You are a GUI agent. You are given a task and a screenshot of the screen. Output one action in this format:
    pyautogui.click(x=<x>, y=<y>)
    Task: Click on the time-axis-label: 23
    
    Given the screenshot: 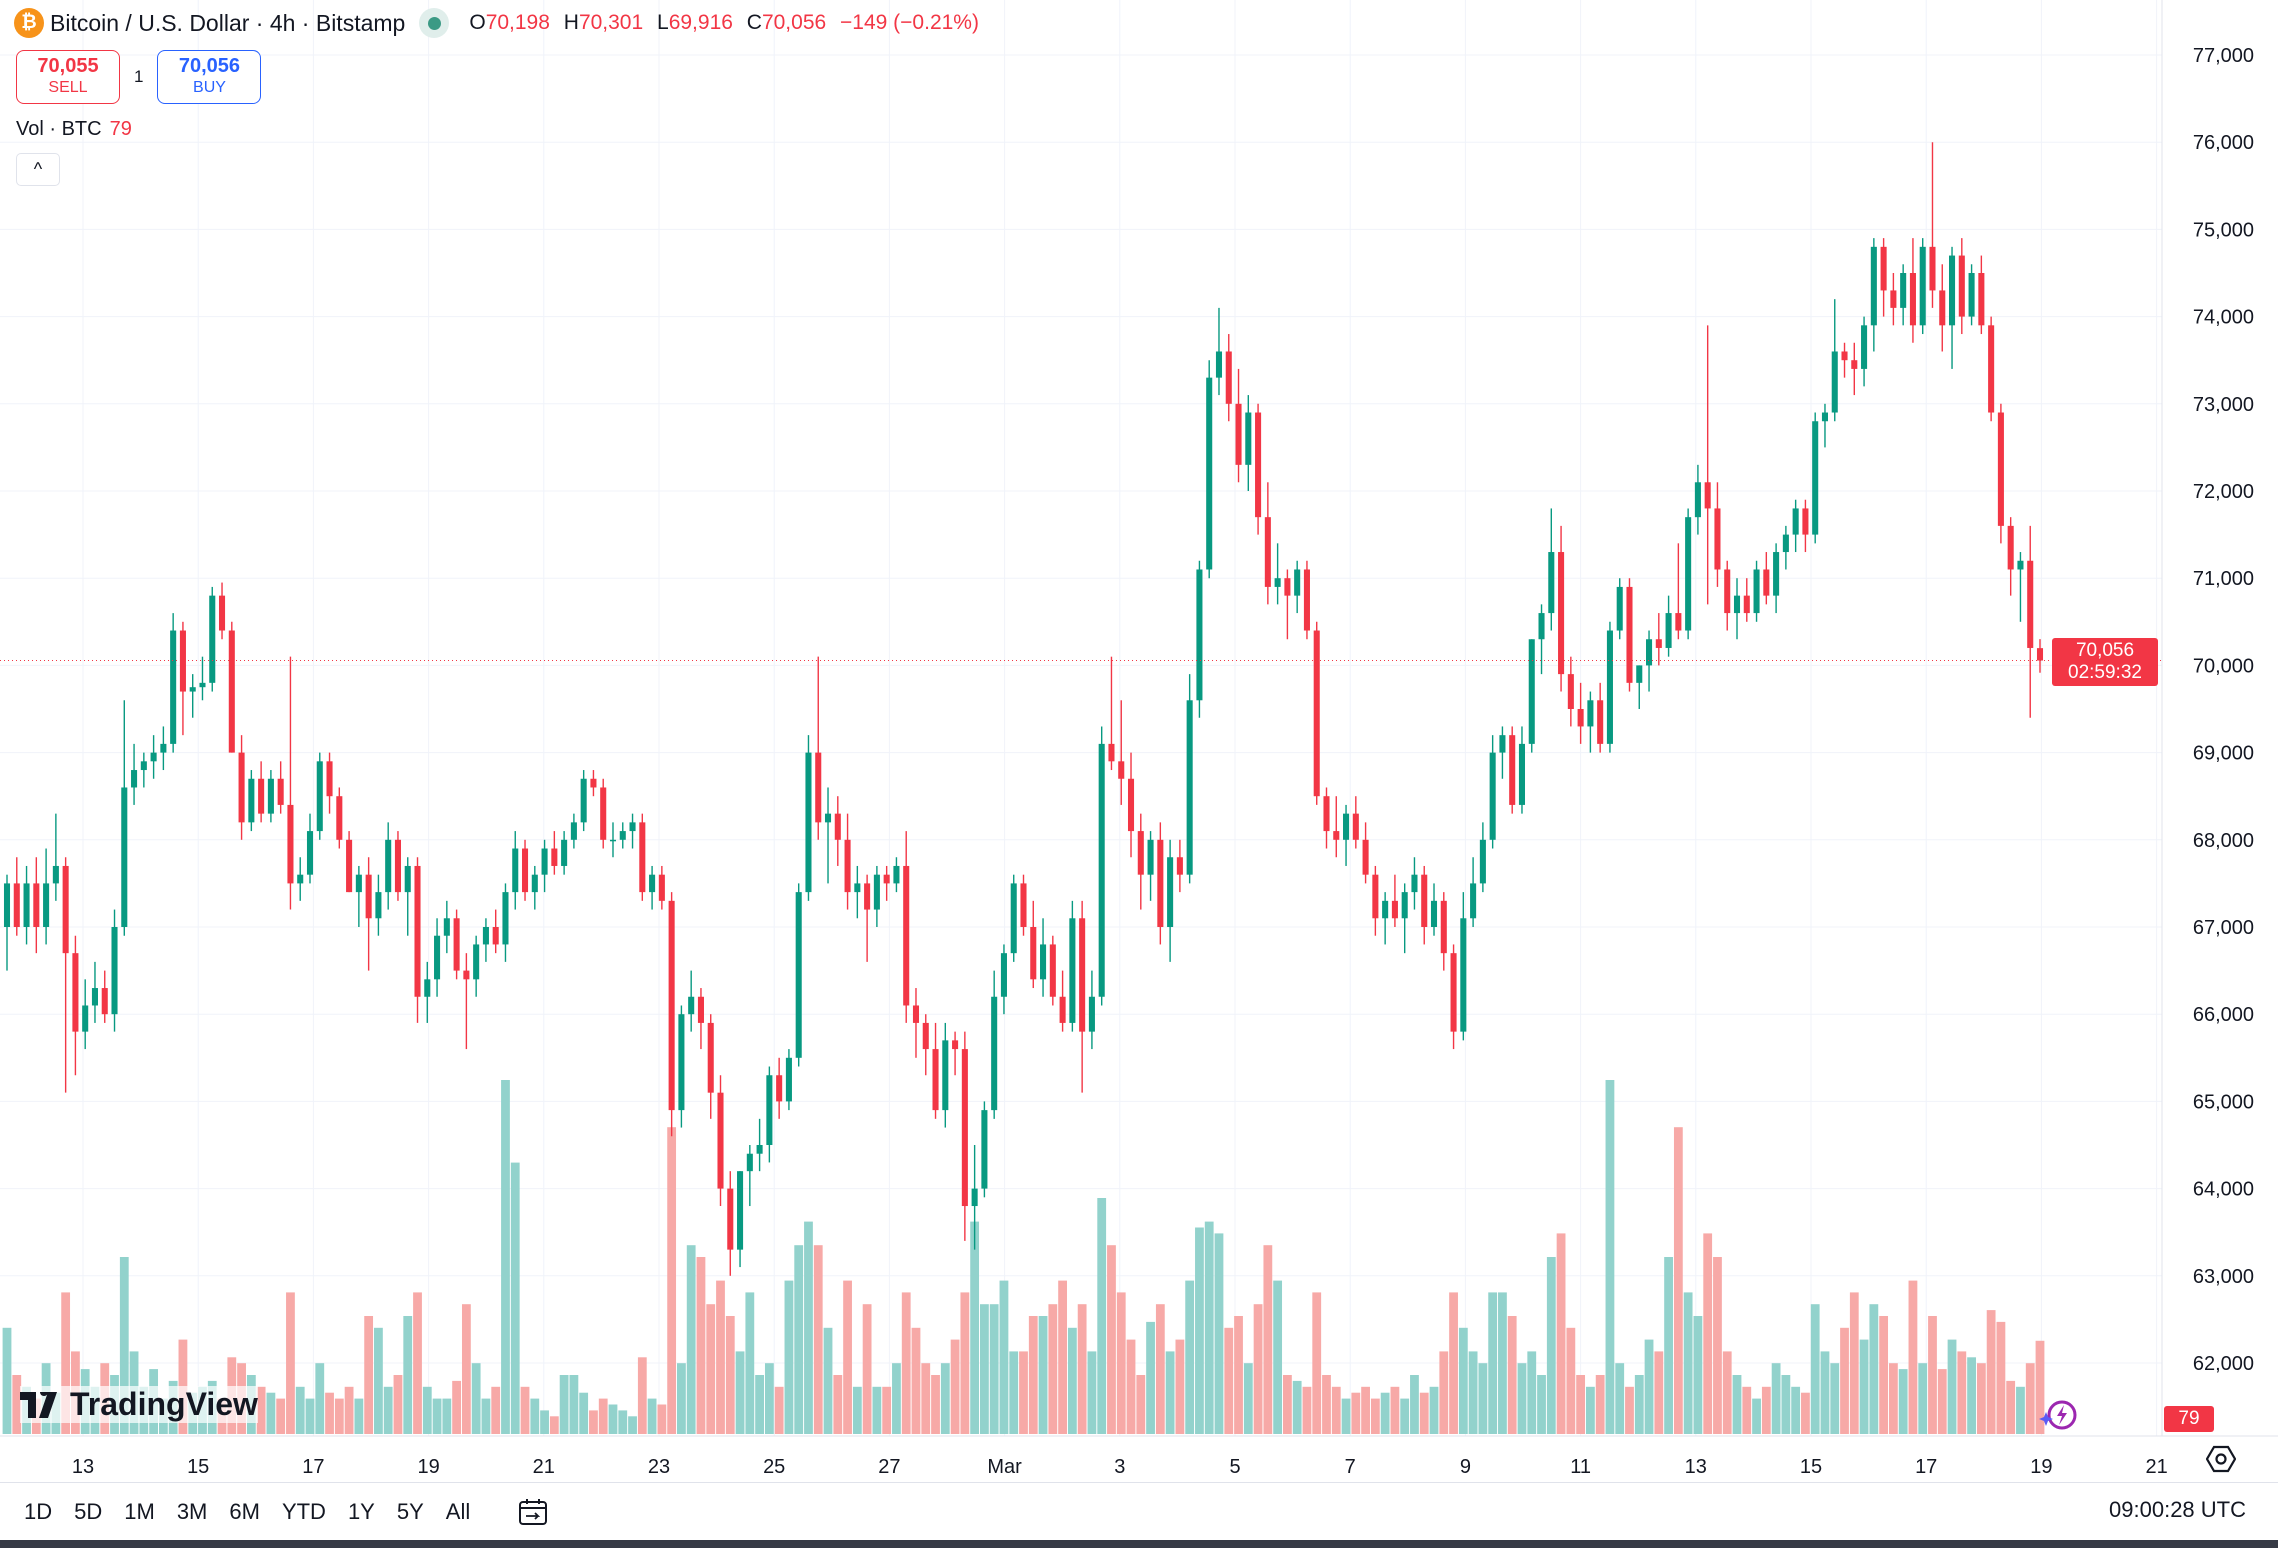 What is the action you would take?
    pyautogui.click(x=659, y=1467)
    